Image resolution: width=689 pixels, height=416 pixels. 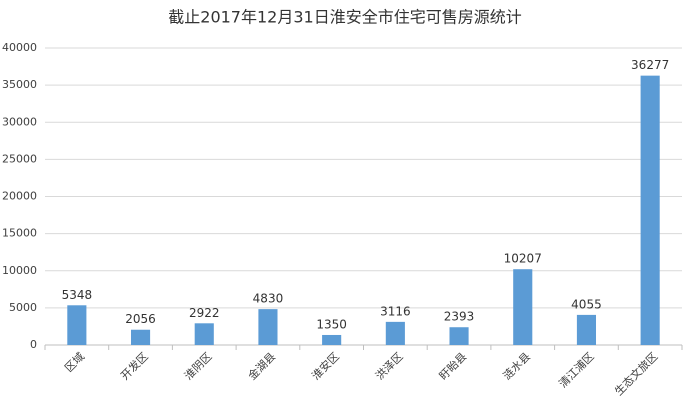 What do you see at coordinates (459, 317) in the screenshot?
I see `data-label: 2393` at bounding box center [459, 317].